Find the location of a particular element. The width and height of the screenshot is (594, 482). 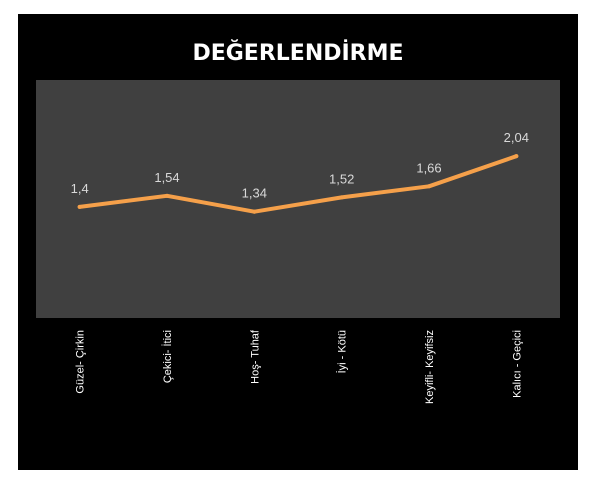

series-line is located at coordinates (298, 184).